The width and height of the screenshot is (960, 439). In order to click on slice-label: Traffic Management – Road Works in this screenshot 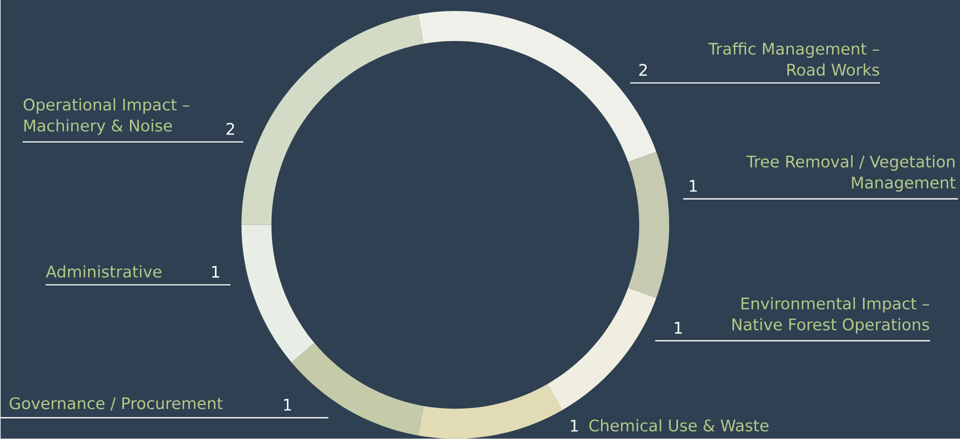, I will do `click(794, 59)`.